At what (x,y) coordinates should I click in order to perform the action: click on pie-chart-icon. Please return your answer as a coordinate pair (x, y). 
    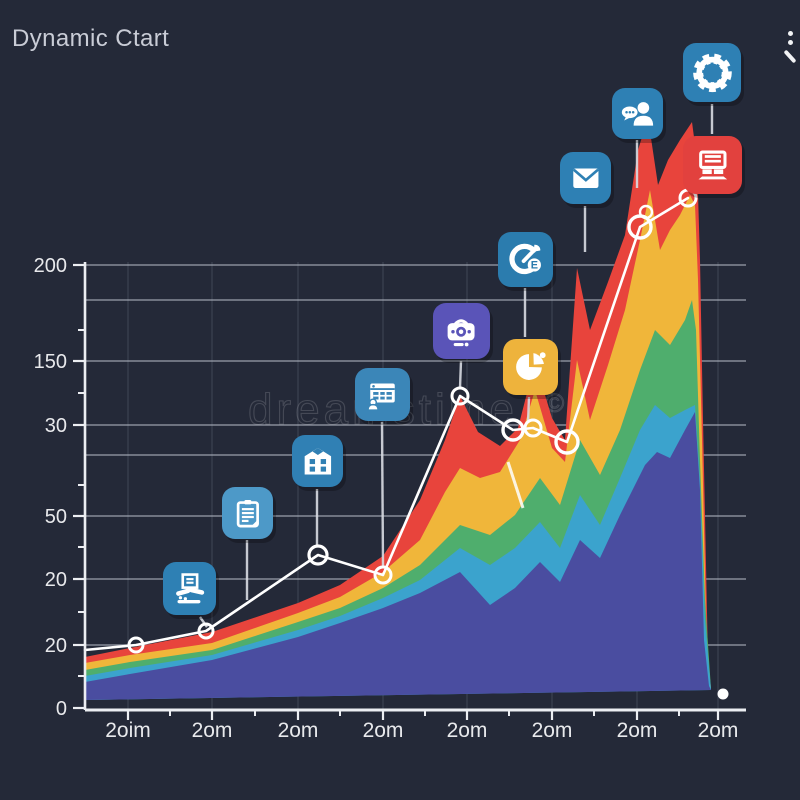
    Looking at the image, I should click on (531, 366).